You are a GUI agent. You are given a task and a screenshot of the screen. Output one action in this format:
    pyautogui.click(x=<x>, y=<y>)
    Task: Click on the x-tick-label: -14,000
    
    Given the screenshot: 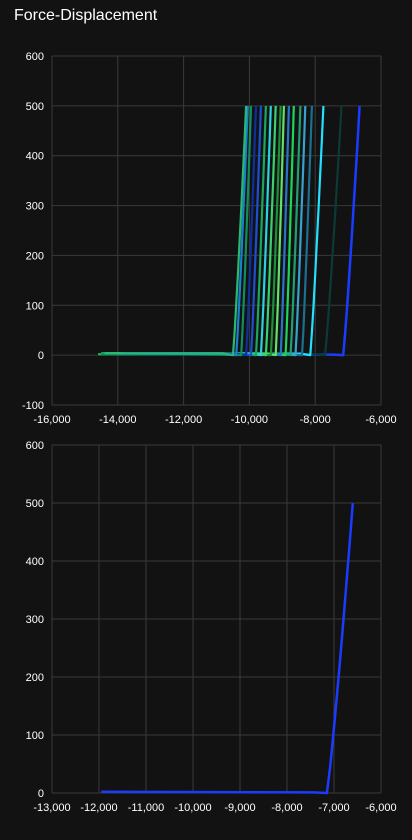 What is the action you would take?
    pyautogui.click(x=117, y=420)
    